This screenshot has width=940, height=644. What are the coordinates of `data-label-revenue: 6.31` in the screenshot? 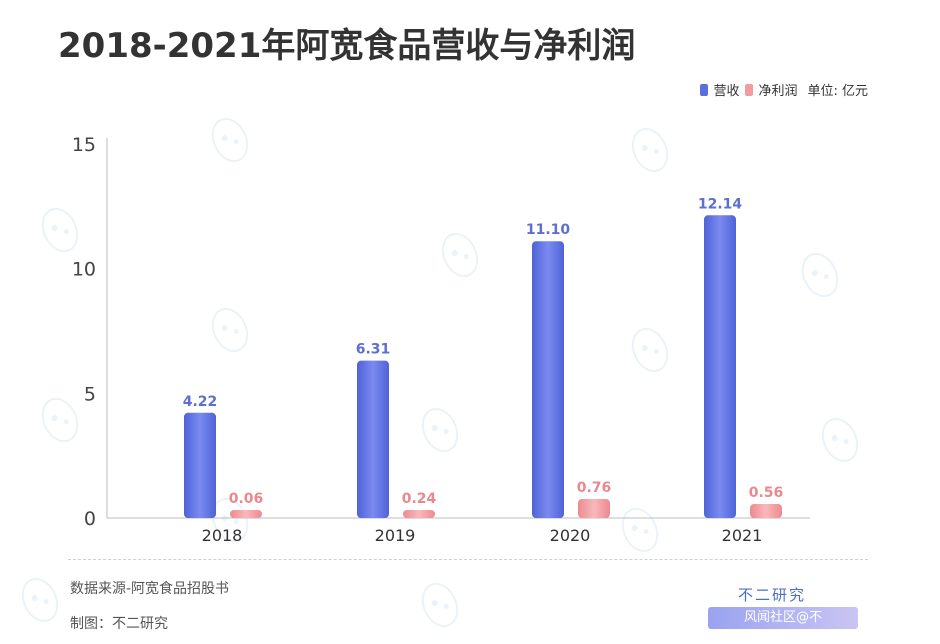 It's located at (373, 350).